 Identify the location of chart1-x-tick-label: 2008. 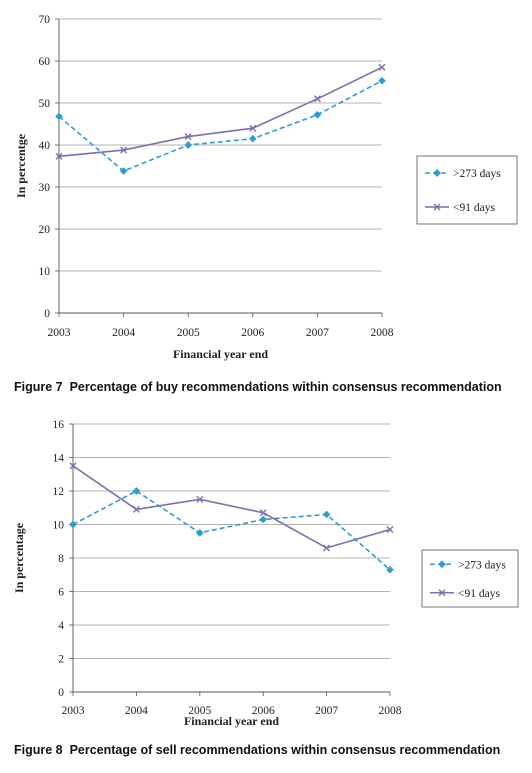
(382, 333).